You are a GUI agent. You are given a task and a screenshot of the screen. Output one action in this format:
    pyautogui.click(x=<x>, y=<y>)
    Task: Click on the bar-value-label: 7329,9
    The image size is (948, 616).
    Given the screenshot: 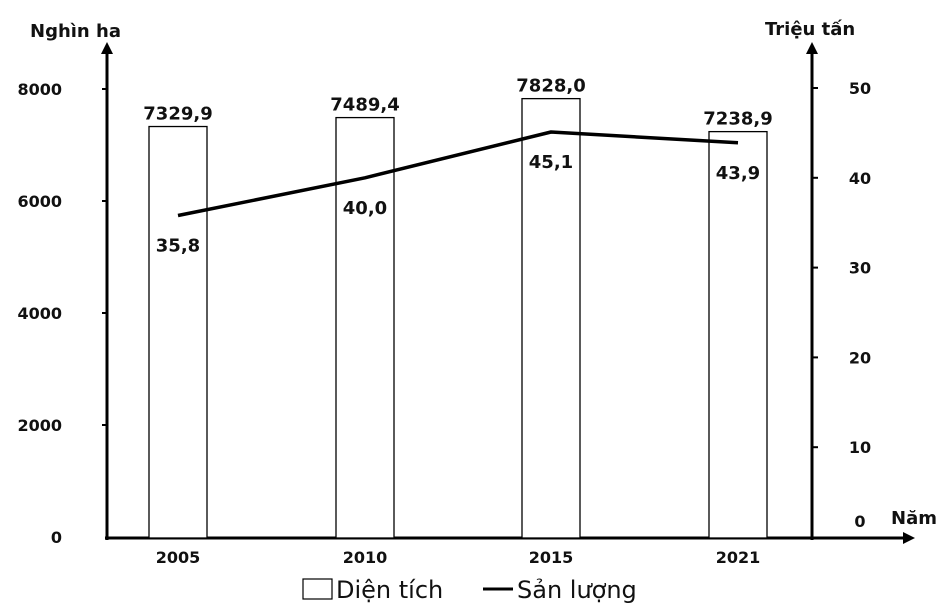 What is the action you would take?
    pyautogui.click(x=177, y=114)
    